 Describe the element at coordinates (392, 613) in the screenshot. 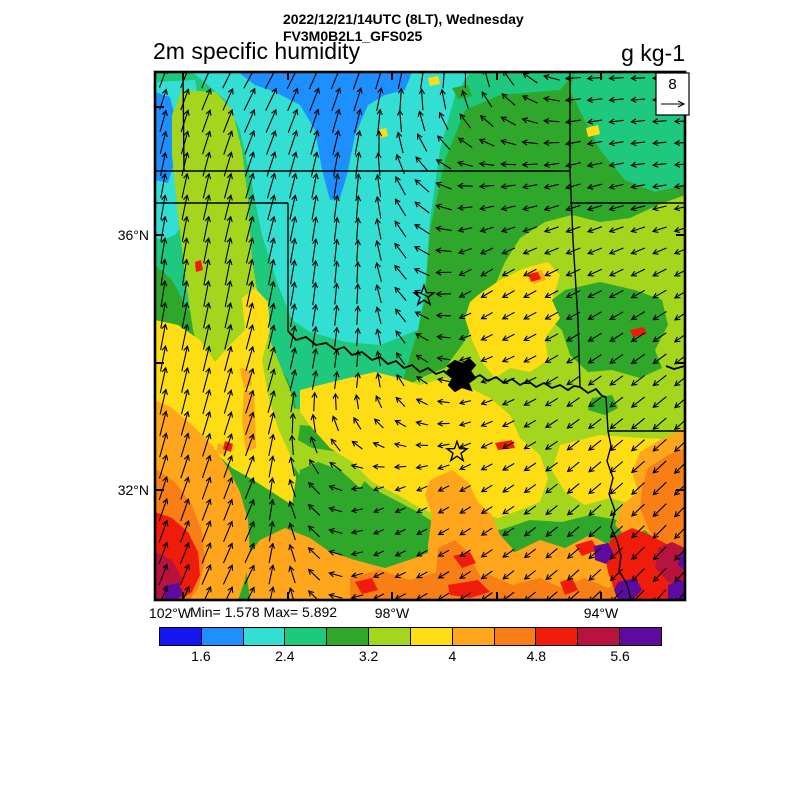

I see `lon-tick-label-98w: 98°W` at that location.